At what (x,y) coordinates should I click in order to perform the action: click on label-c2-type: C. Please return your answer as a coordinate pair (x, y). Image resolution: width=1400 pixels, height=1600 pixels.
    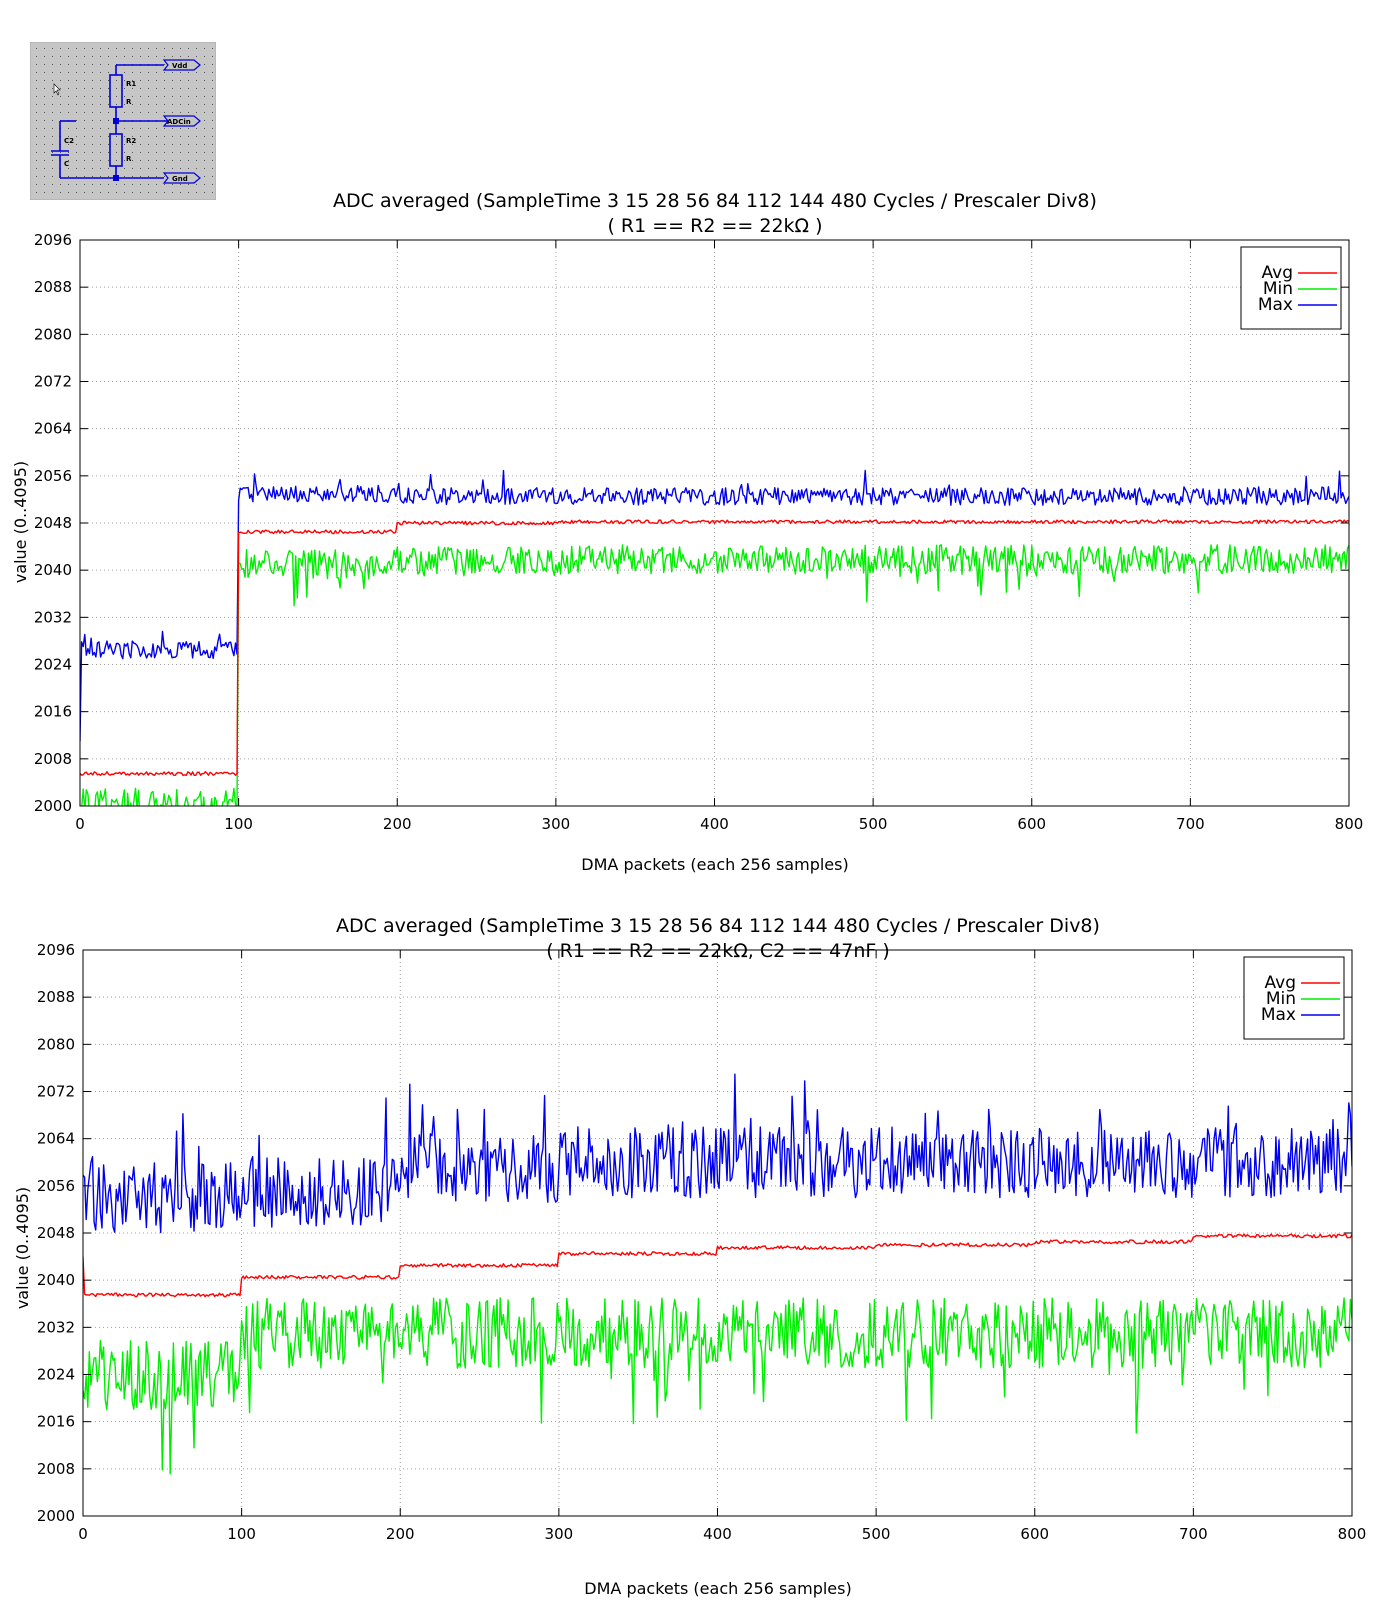
    Looking at the image, I should click on (66, 164).